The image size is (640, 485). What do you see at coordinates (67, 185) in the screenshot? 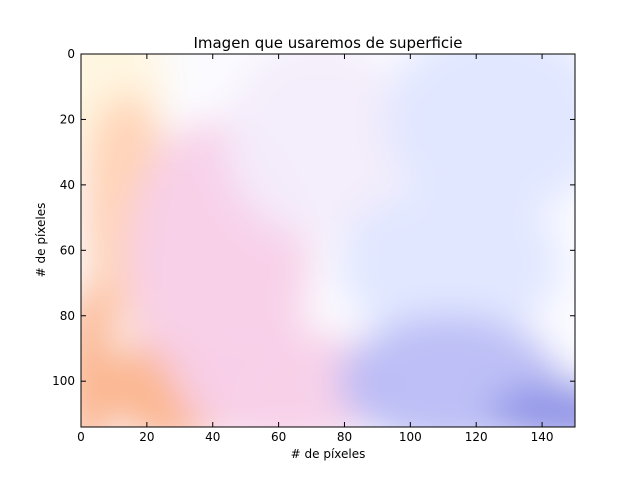
I see `y-tick-label: 40` at bounding box center [67, 185].